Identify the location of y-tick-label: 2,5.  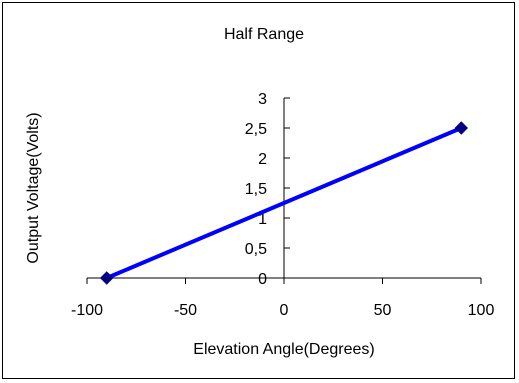
(256, 129).